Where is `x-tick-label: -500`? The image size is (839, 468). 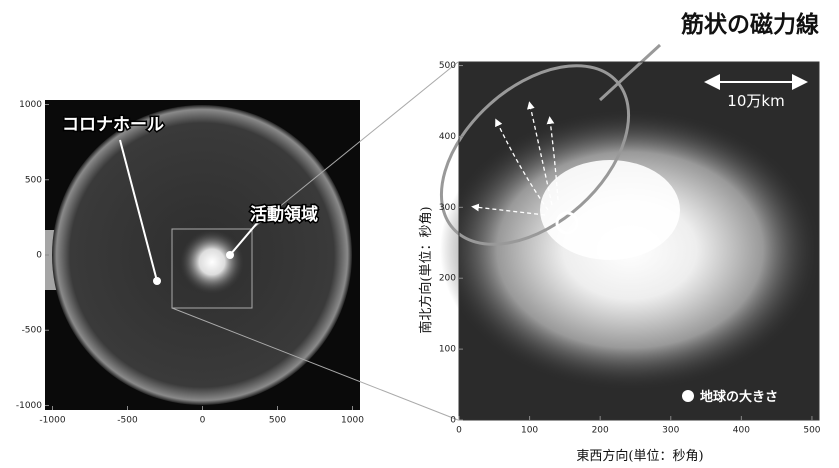 x-tick-label: -500 is located at coordinates (127, 421).